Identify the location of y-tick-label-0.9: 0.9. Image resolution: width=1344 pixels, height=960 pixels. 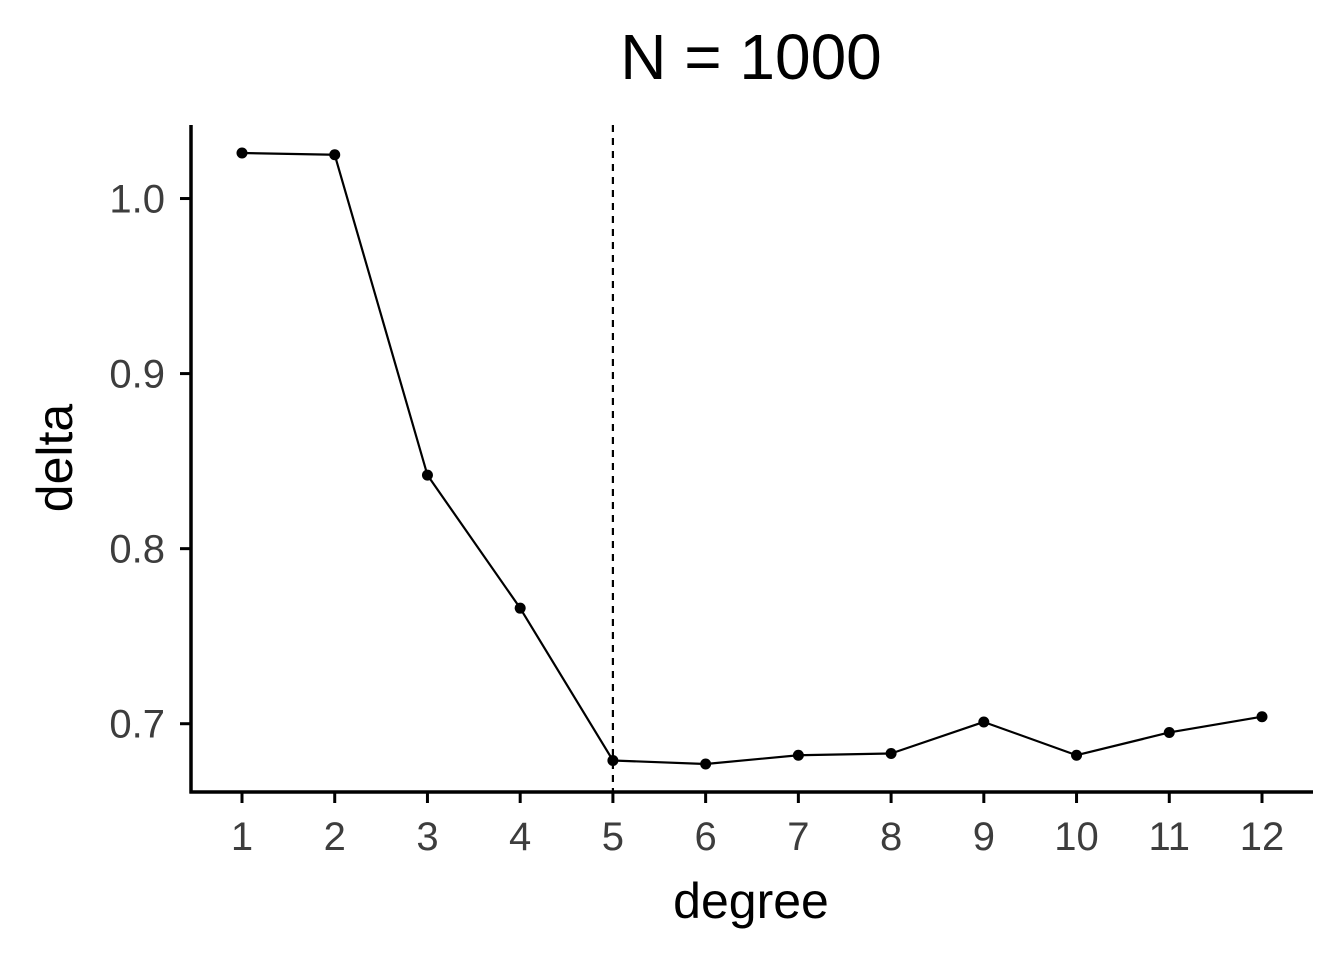
(137, 375).